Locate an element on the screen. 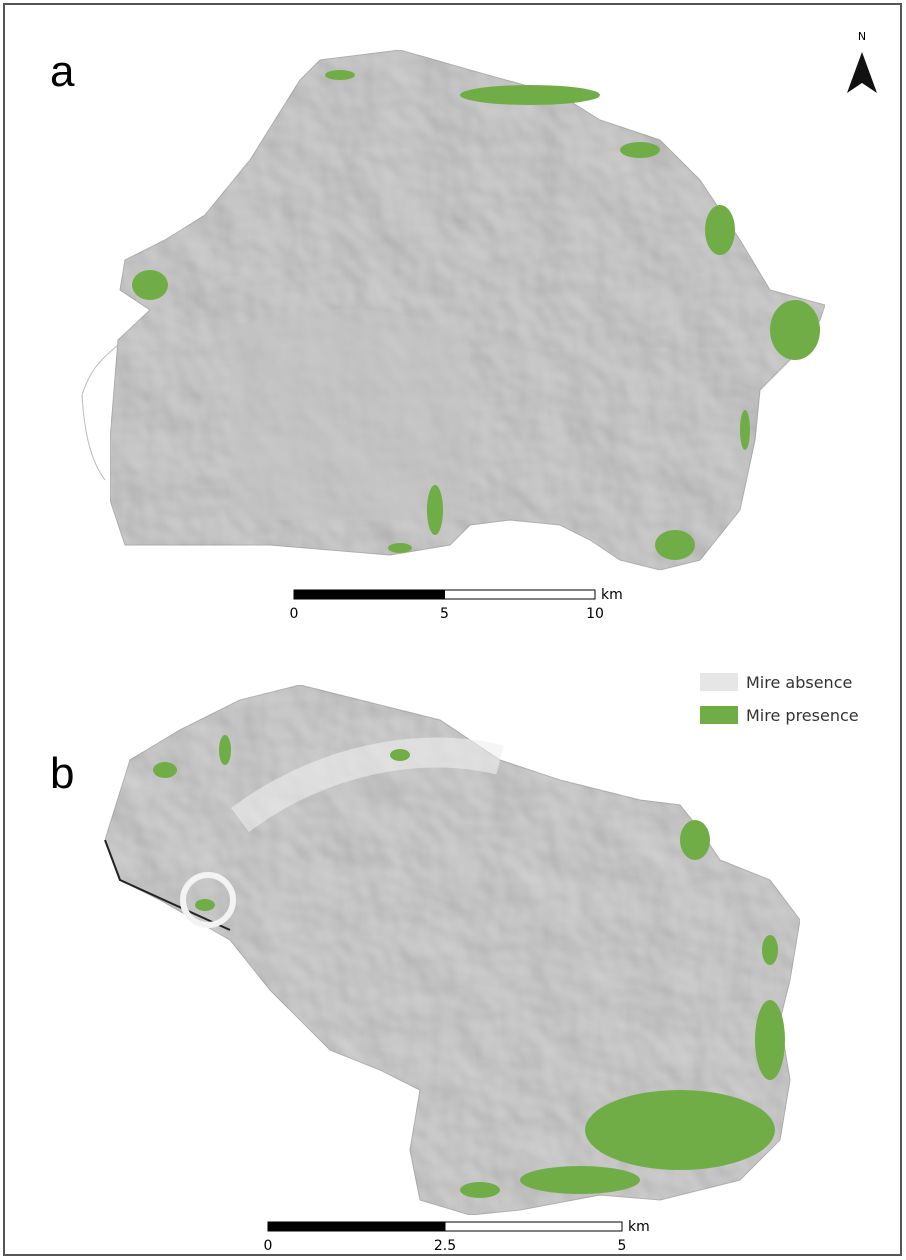  scale-tick-label: 10 is located at coordinates (595, 614).